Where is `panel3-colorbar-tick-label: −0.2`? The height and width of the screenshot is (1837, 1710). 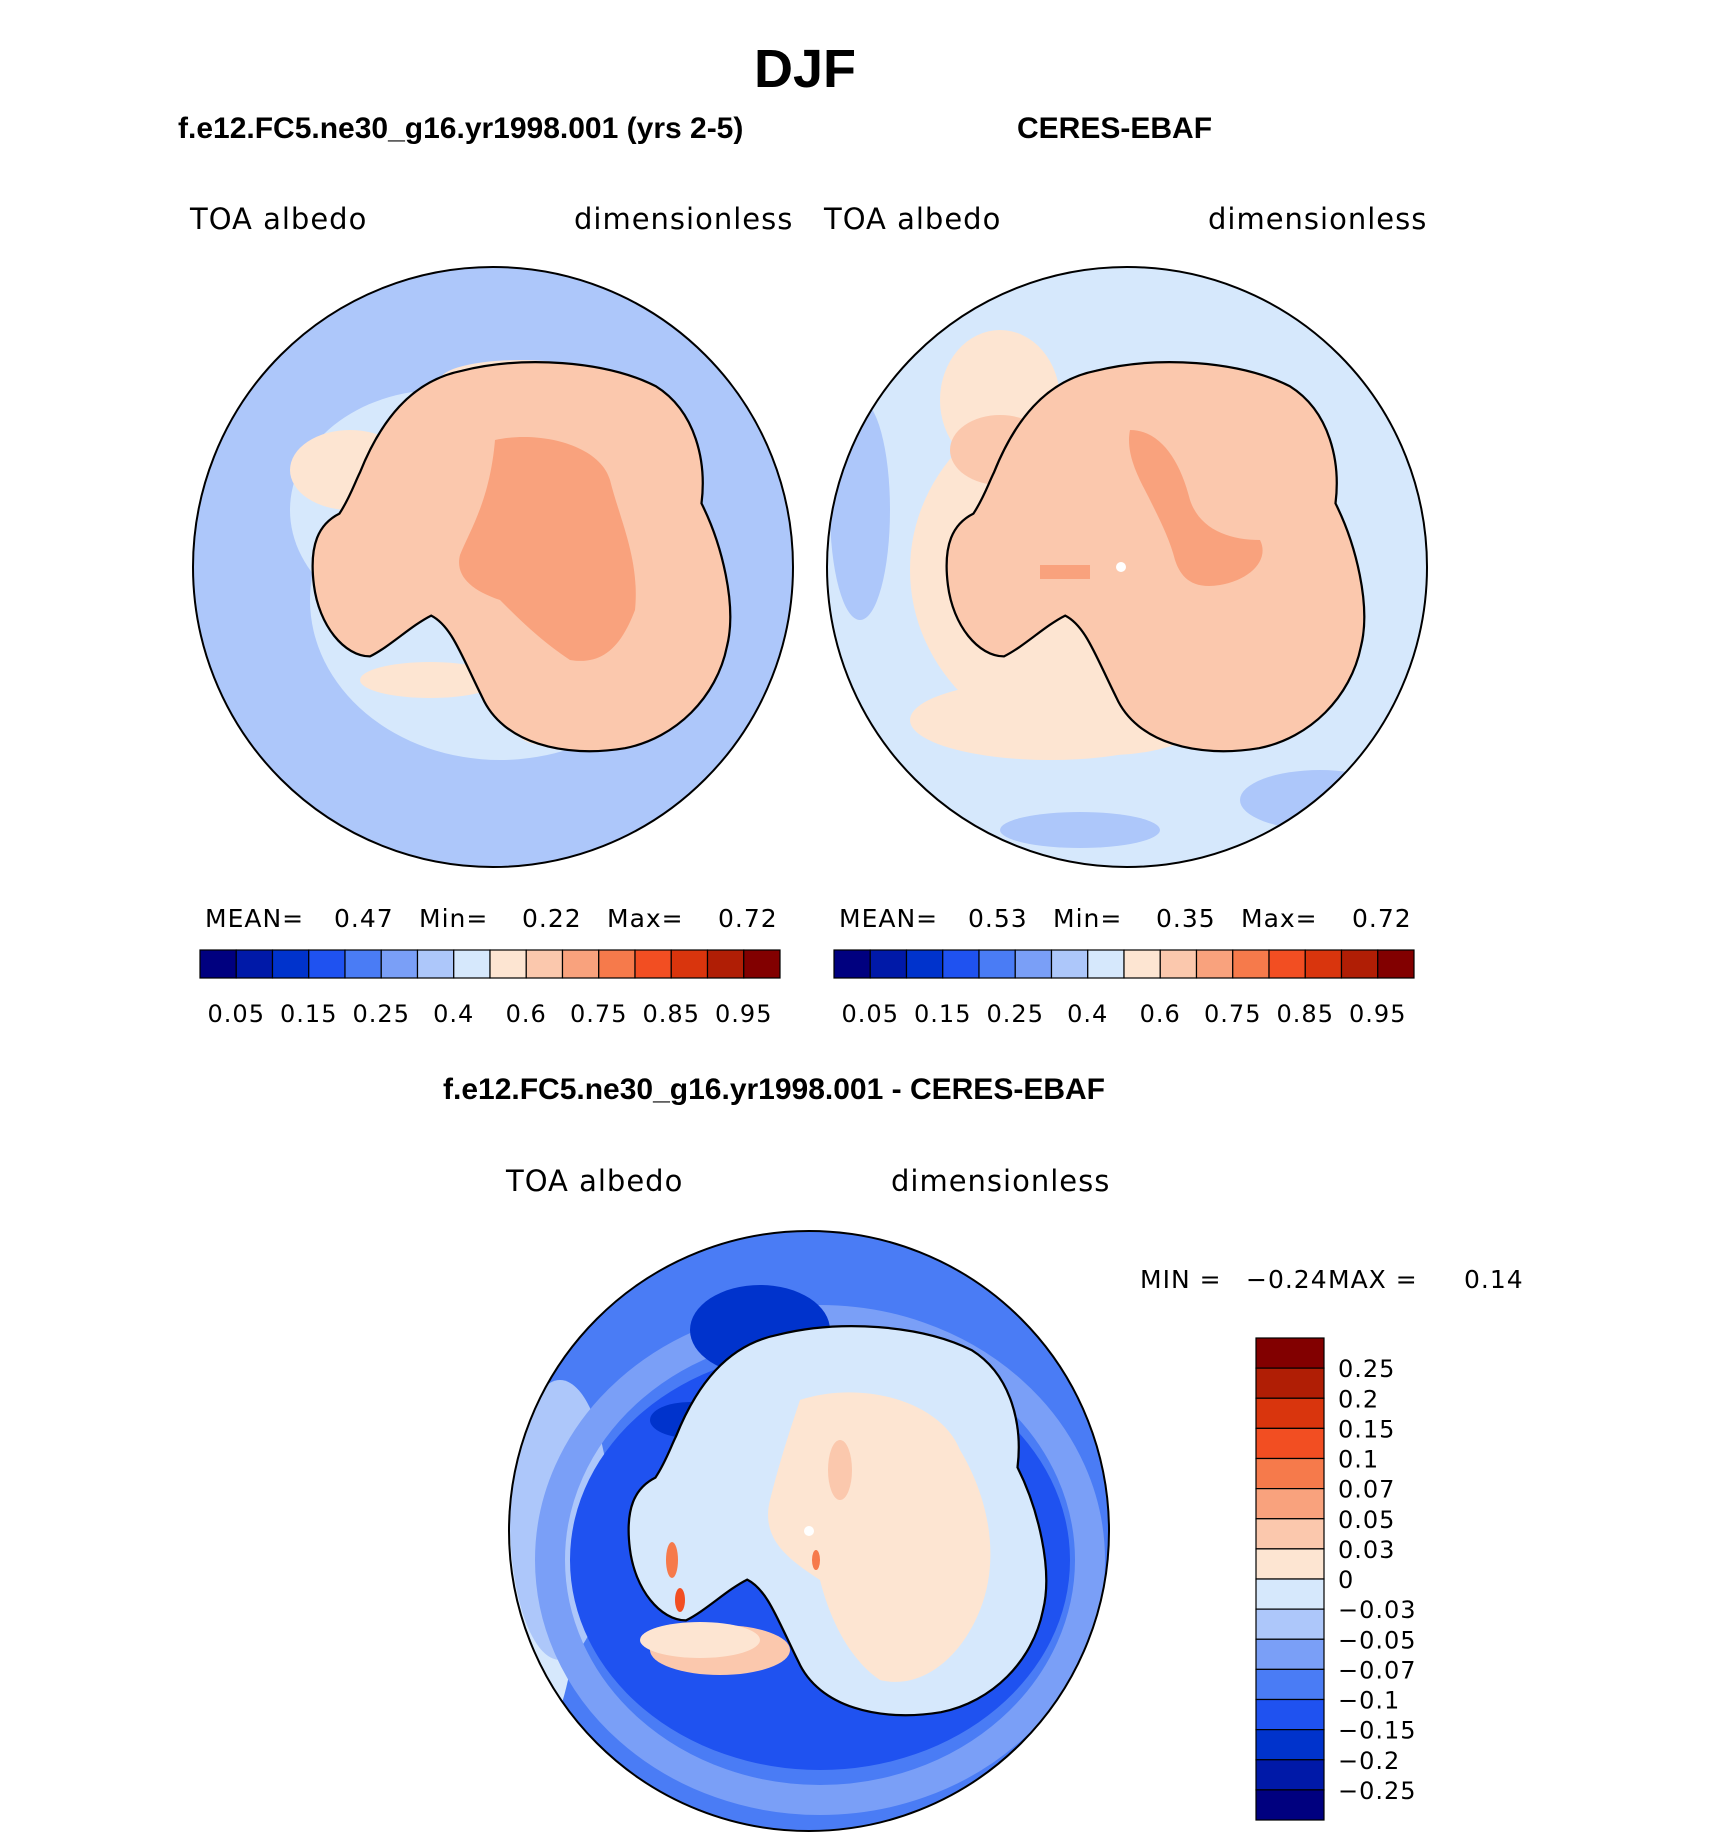
panel3-colorbar-tick-label: −0.2 is located at coordinates (1369, 1761).